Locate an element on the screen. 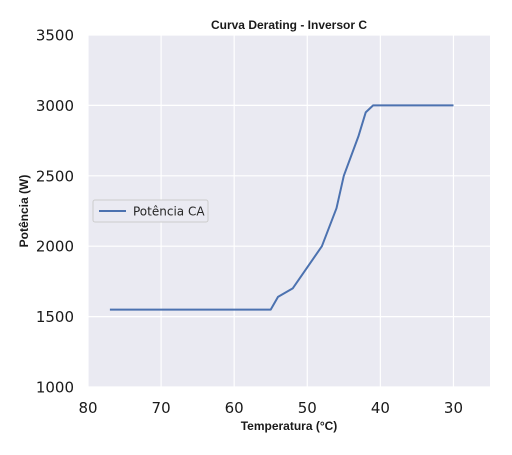  y-axis-ticks: 1000 1500 2000 2500 3000 3500 is located at coordinates (55, 212).